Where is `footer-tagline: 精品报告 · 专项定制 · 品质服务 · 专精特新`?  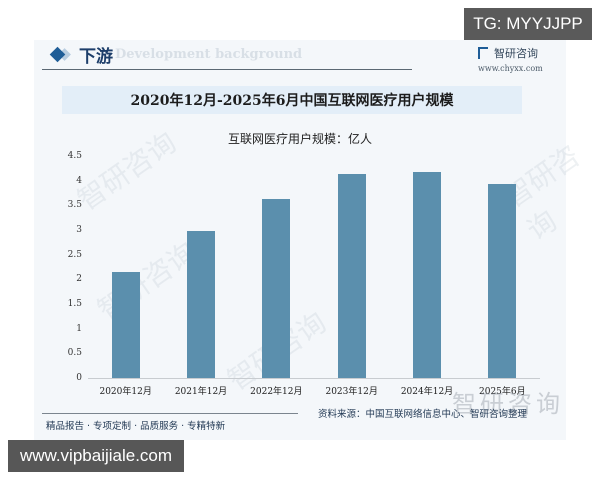 footer-tagline: 精品报告 · 专项定制 · 品质服务 · 专精特新 is located at coordinates (136, 426).